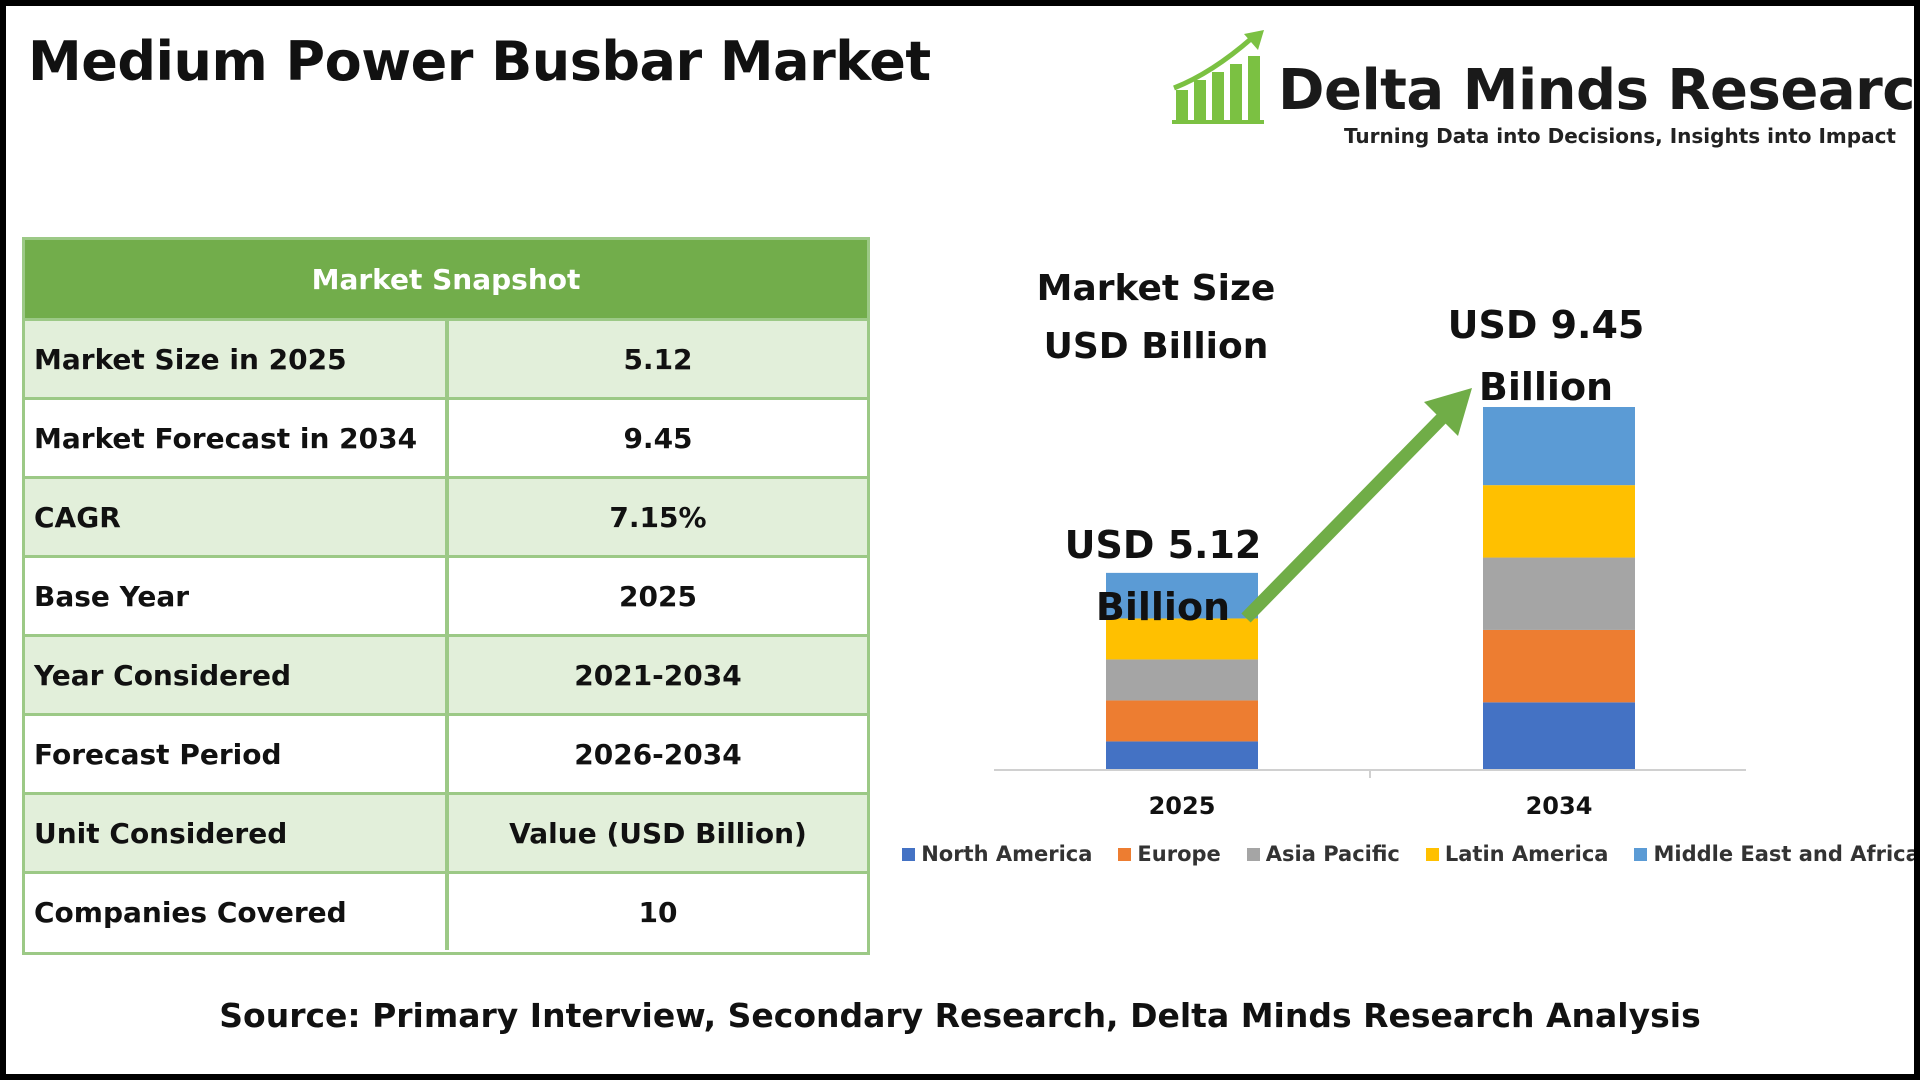 Image resolution: width=1920 pixels, height=1080 pixels. I want to click on growth-chart-logo-icon, so click(1218, 77).